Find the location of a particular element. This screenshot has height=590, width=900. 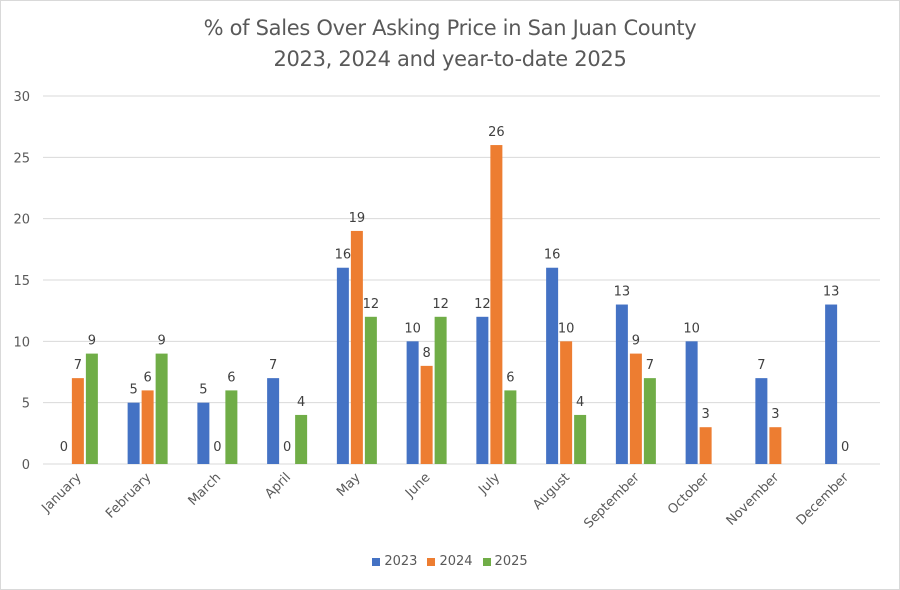

bar-2024-june is located at coordinates (426, 414).